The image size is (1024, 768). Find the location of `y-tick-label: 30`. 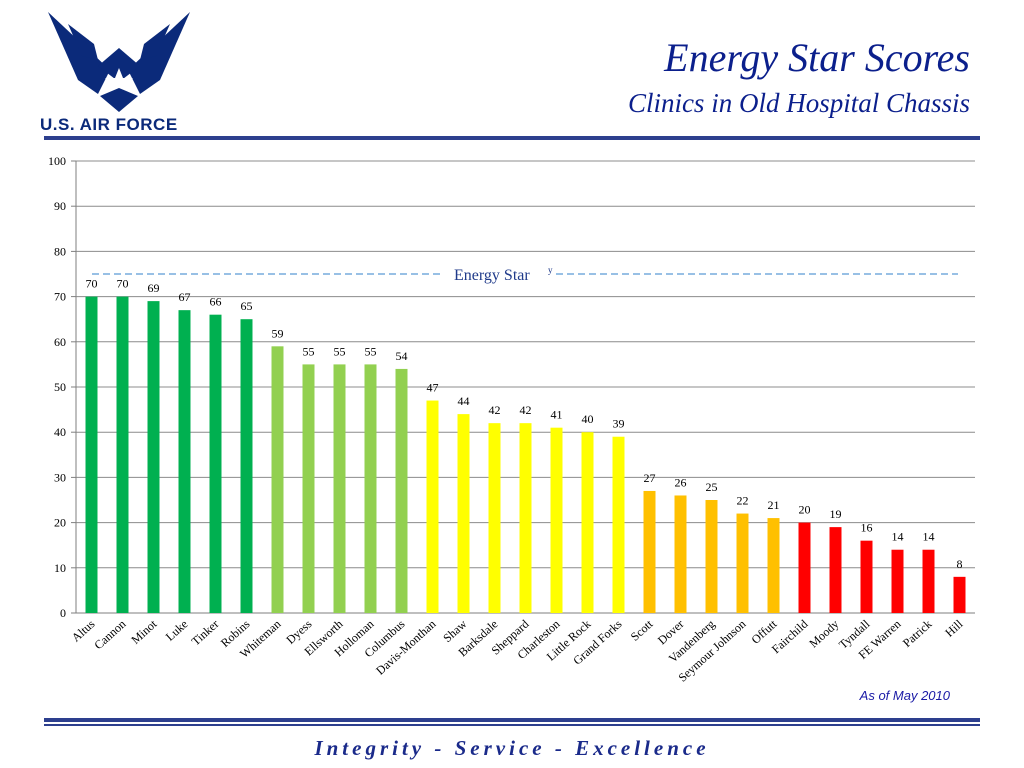

y-tick-label: 30 is located at coordinates (60, 477).